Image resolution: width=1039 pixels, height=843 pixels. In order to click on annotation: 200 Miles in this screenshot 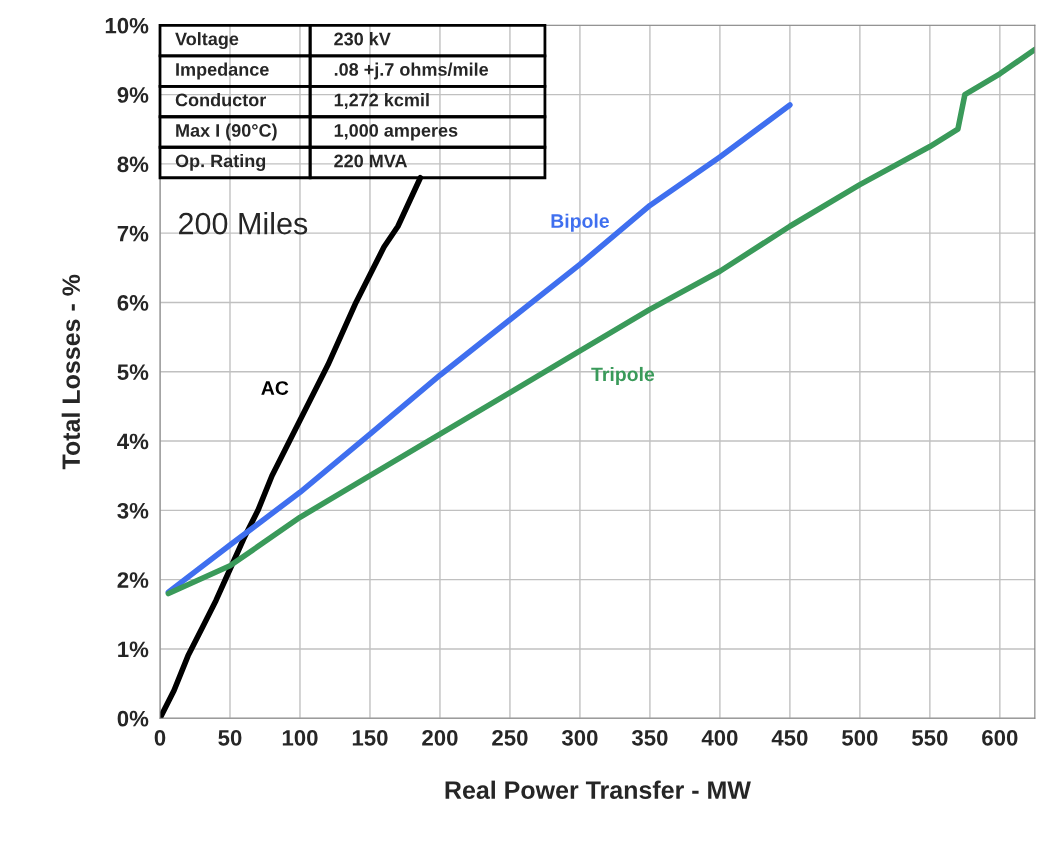, I will do `click(243, 223)`.